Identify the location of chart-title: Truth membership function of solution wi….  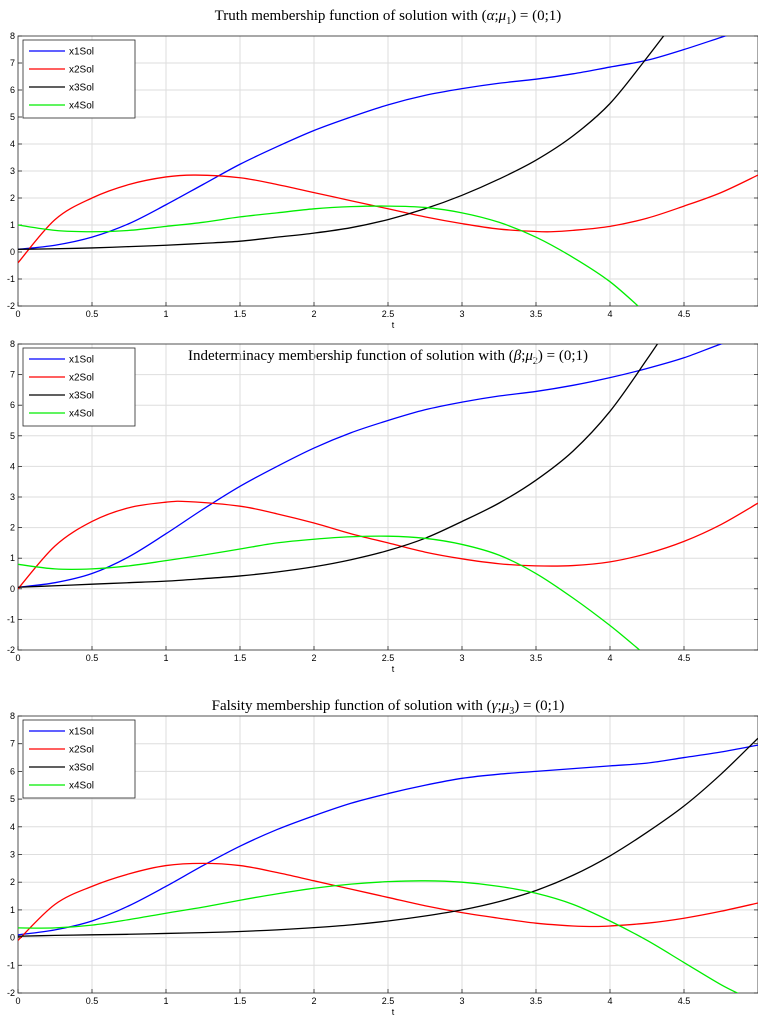
(388, 17).